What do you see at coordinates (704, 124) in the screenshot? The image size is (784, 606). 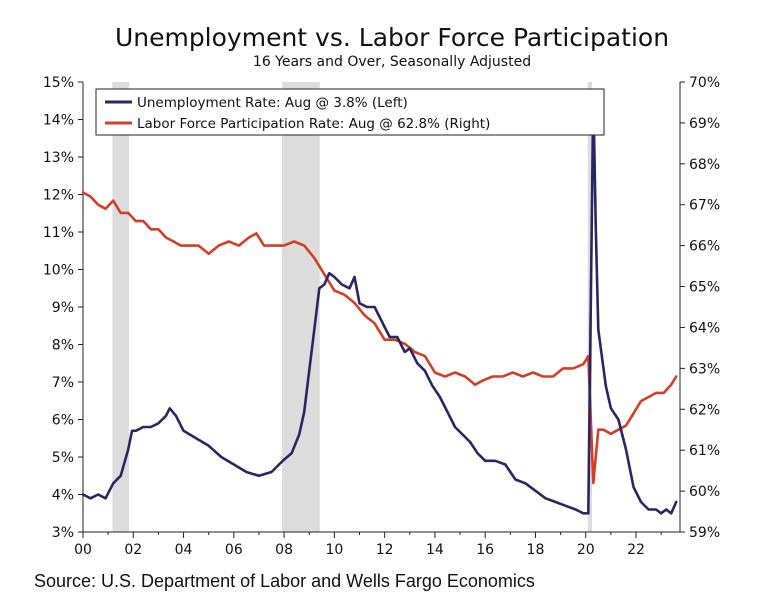 I see `right-tick-label: 69%` at bounding box center [704, 124].